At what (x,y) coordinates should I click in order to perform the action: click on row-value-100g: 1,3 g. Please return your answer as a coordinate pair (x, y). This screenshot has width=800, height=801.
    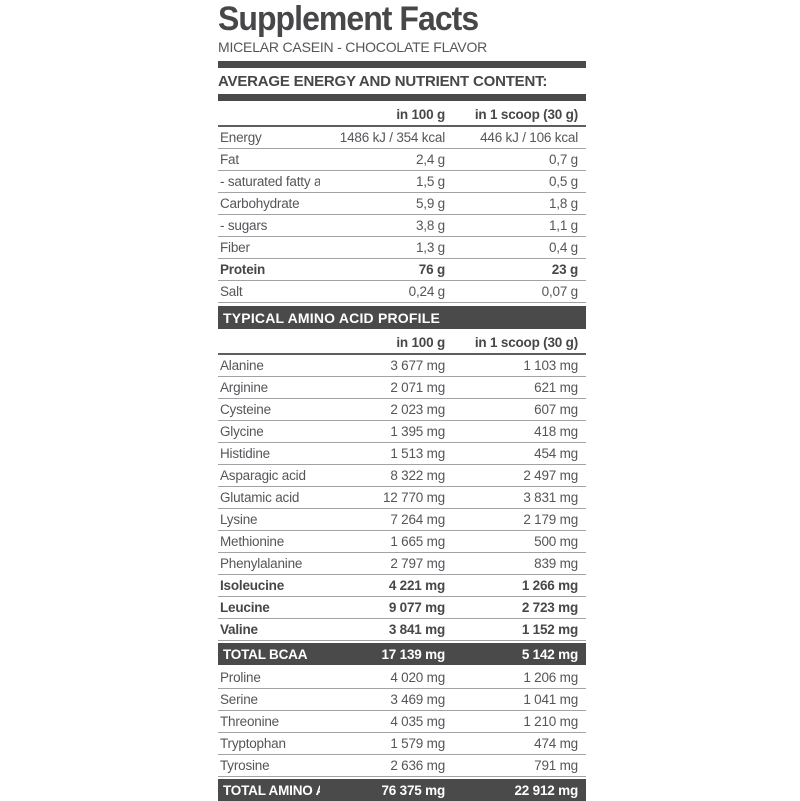
    Looking at the image, I should click on (430, 247).